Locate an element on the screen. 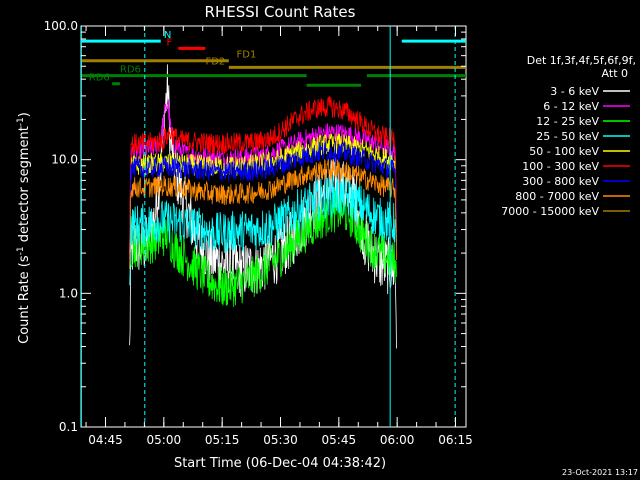  footer-date: 23-Oct-2021 13:17 is located at coordinates (600, 472).